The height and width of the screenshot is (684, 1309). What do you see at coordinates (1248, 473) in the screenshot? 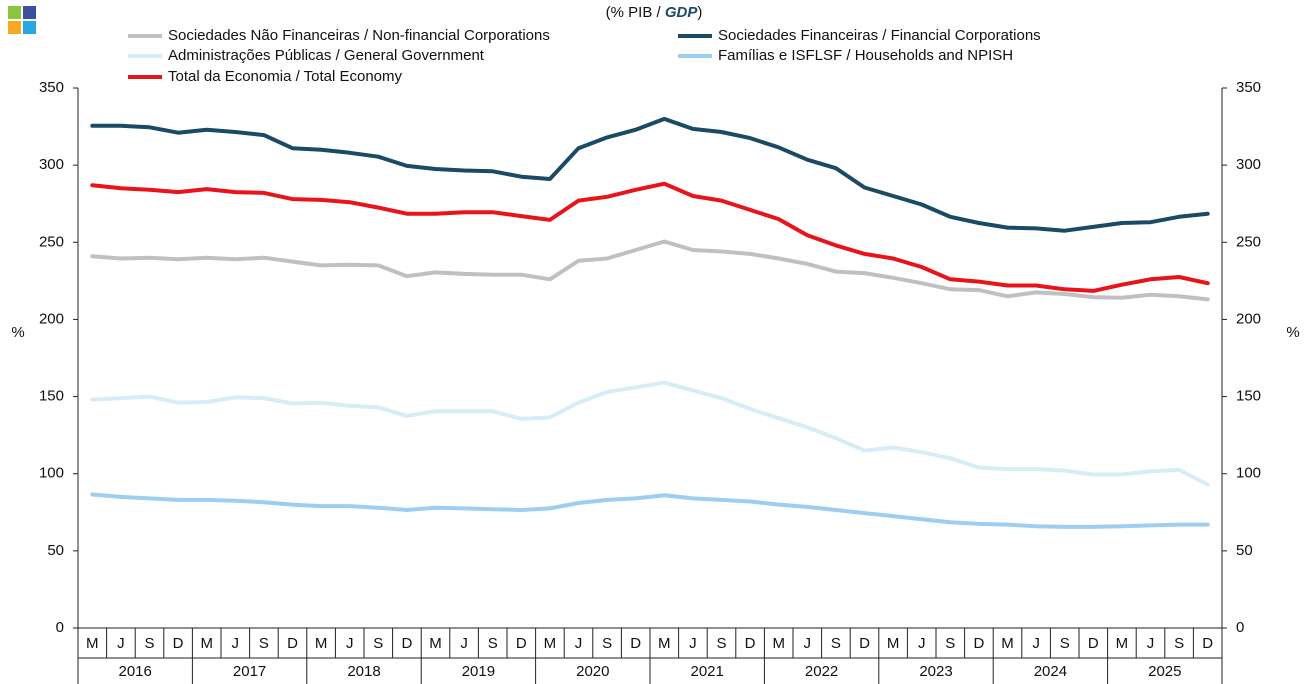
I see `y2-tick-label: 100` at bounding box center [1248, 473].